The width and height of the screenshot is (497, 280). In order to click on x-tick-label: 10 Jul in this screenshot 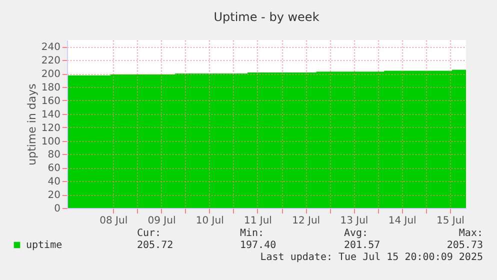, I will do `click(210, 221)`.